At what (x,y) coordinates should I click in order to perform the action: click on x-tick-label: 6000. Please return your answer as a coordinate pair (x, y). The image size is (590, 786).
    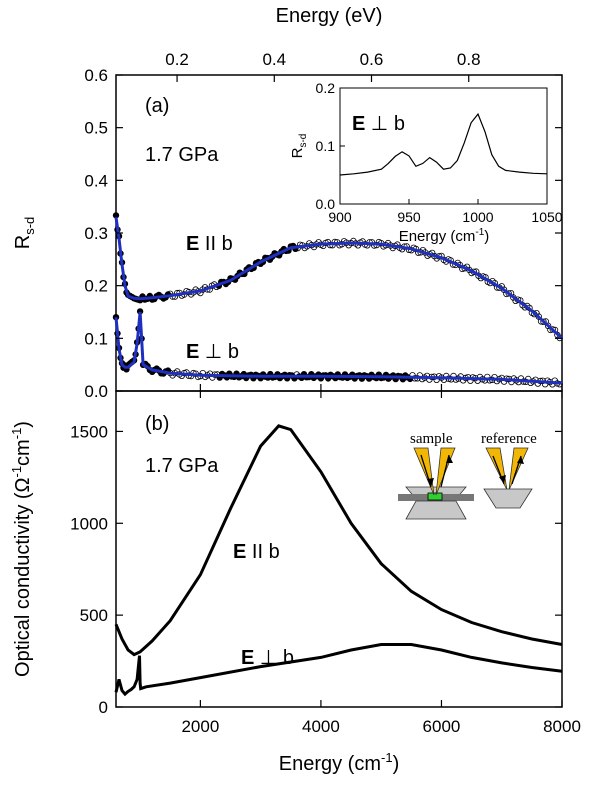
    Looking at the image, I should click on (442, 726).